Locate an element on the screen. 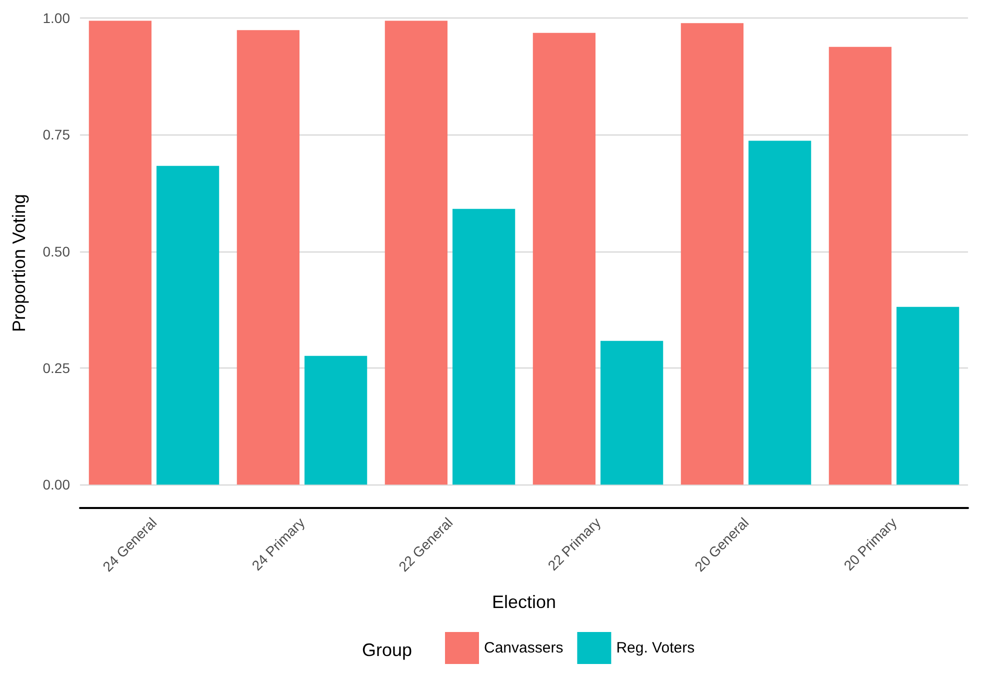 The width and height of the screenshot is (982, 677). legend-label: Canvassers is located at coordinates (524, 648).